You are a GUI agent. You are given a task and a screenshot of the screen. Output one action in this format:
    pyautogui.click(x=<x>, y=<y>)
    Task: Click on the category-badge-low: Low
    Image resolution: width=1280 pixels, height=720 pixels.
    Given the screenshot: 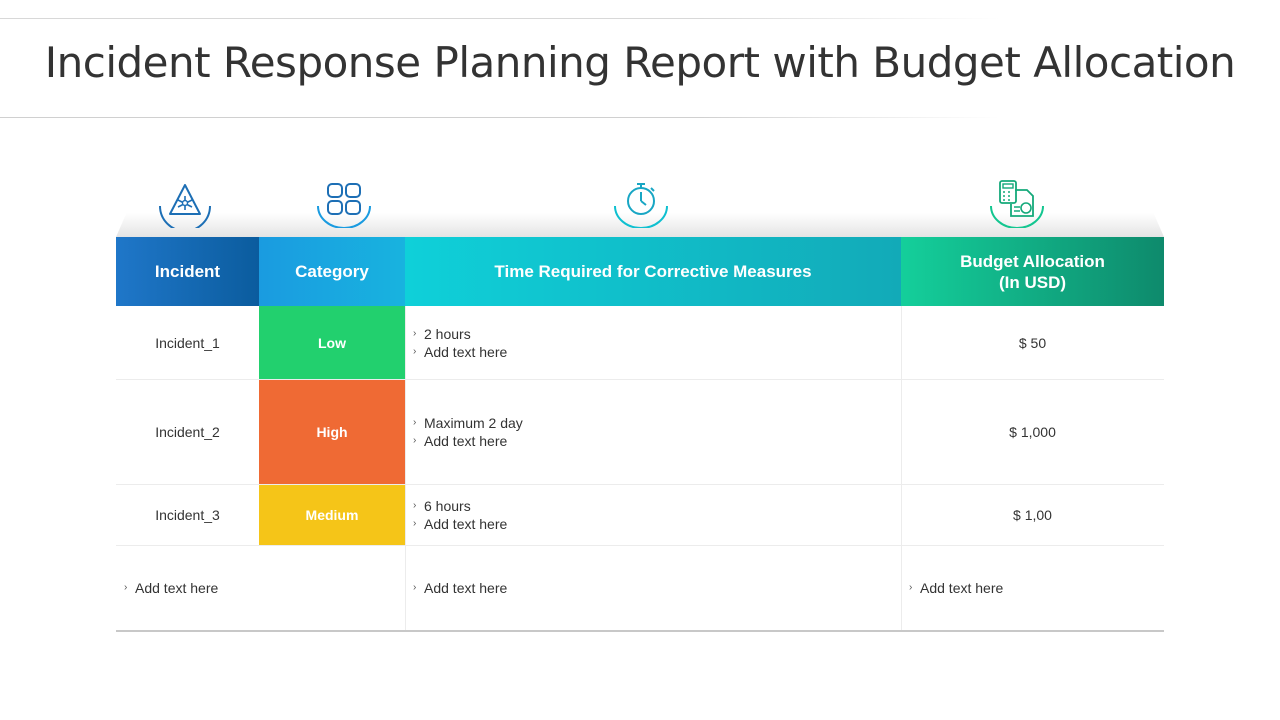 What is the action you would take?
    pyautogui.click(x=332, y=342)
    